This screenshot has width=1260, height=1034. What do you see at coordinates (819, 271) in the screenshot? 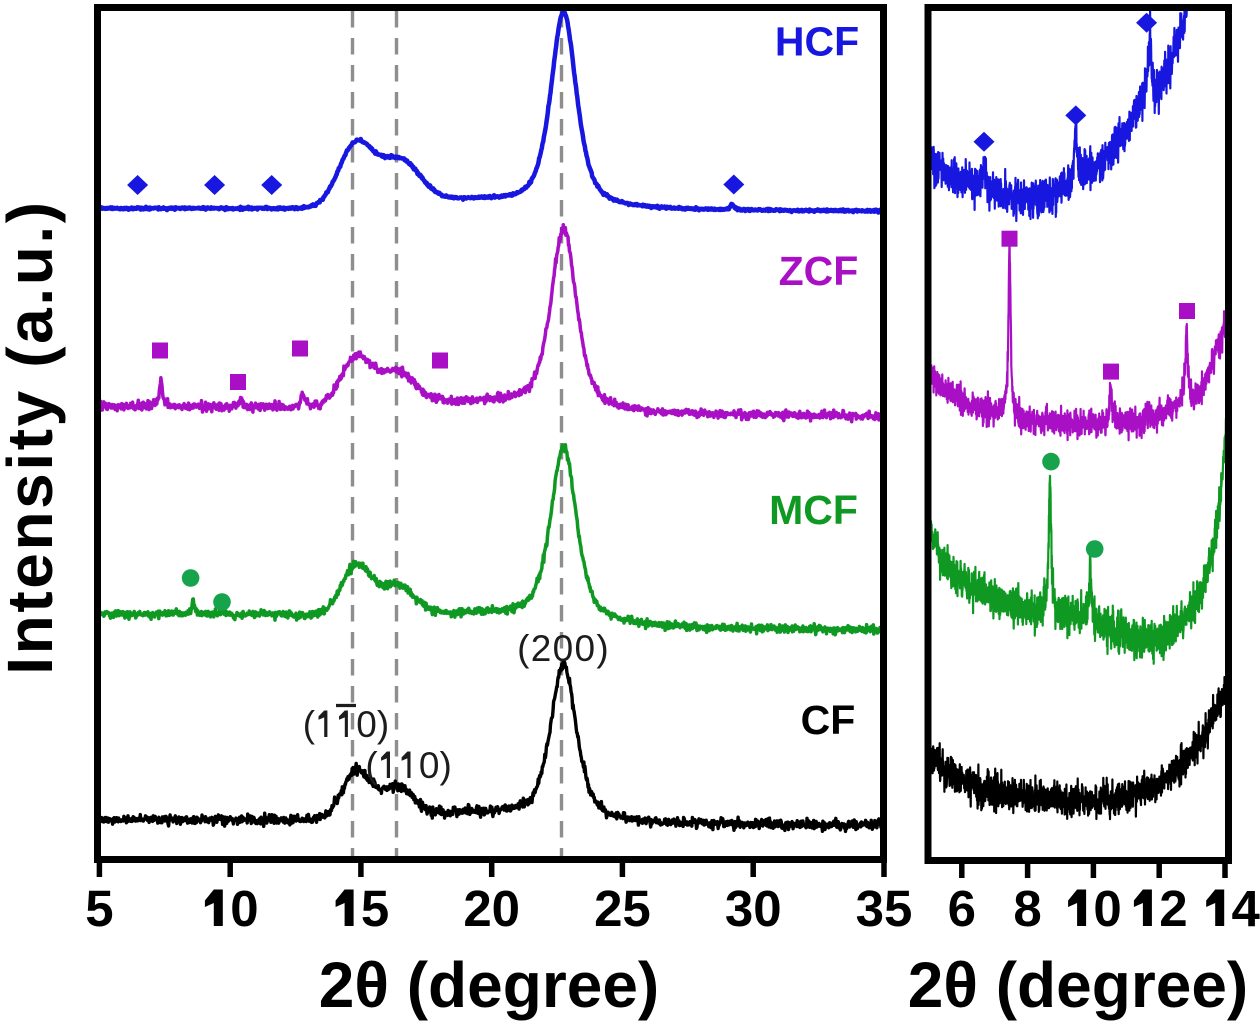
I see `svg-text: ZCF` at bounding box center [819, 271].